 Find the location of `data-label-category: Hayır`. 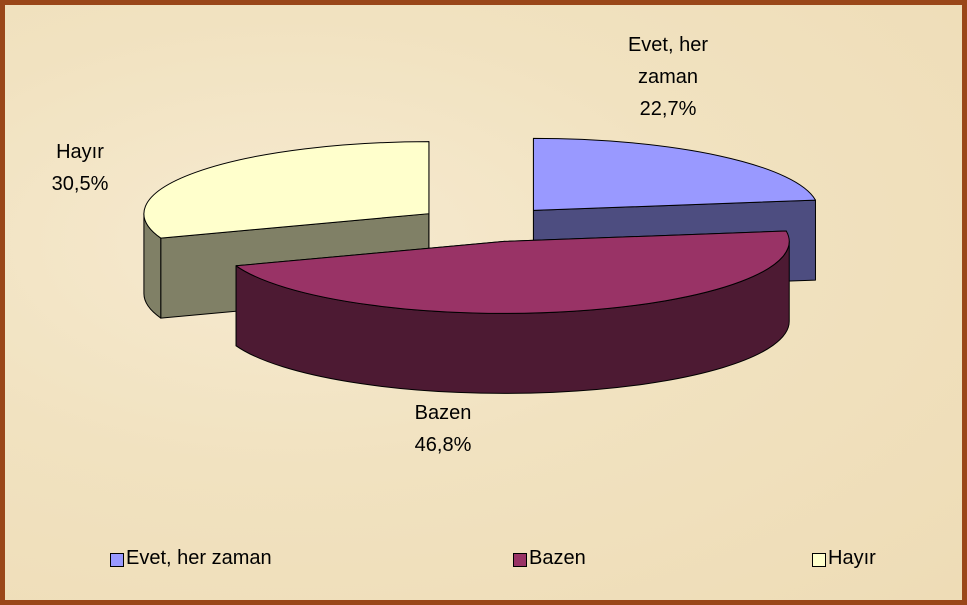

data-label-category: Hayır is located at coordinates (80, 152).